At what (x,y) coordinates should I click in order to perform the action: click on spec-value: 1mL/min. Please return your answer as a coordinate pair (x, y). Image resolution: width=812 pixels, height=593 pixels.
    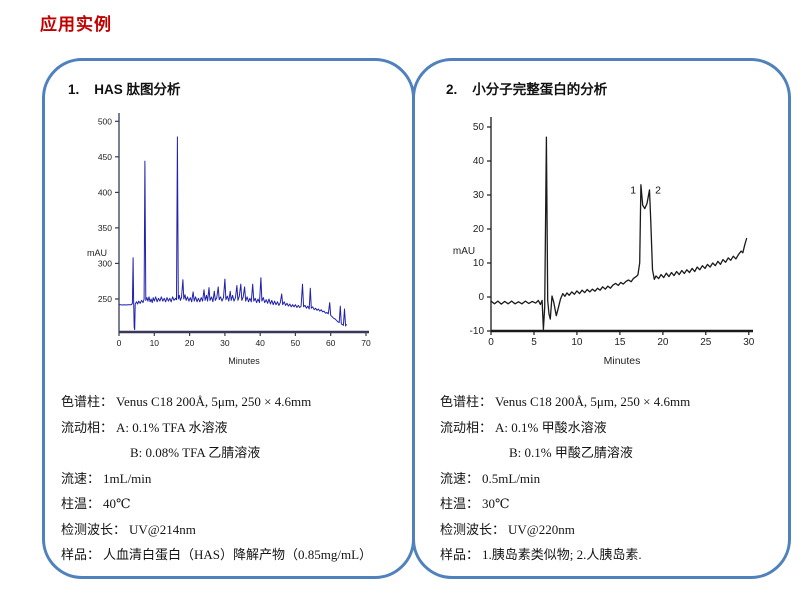
    Looking at the image, I should click on (127, 478).